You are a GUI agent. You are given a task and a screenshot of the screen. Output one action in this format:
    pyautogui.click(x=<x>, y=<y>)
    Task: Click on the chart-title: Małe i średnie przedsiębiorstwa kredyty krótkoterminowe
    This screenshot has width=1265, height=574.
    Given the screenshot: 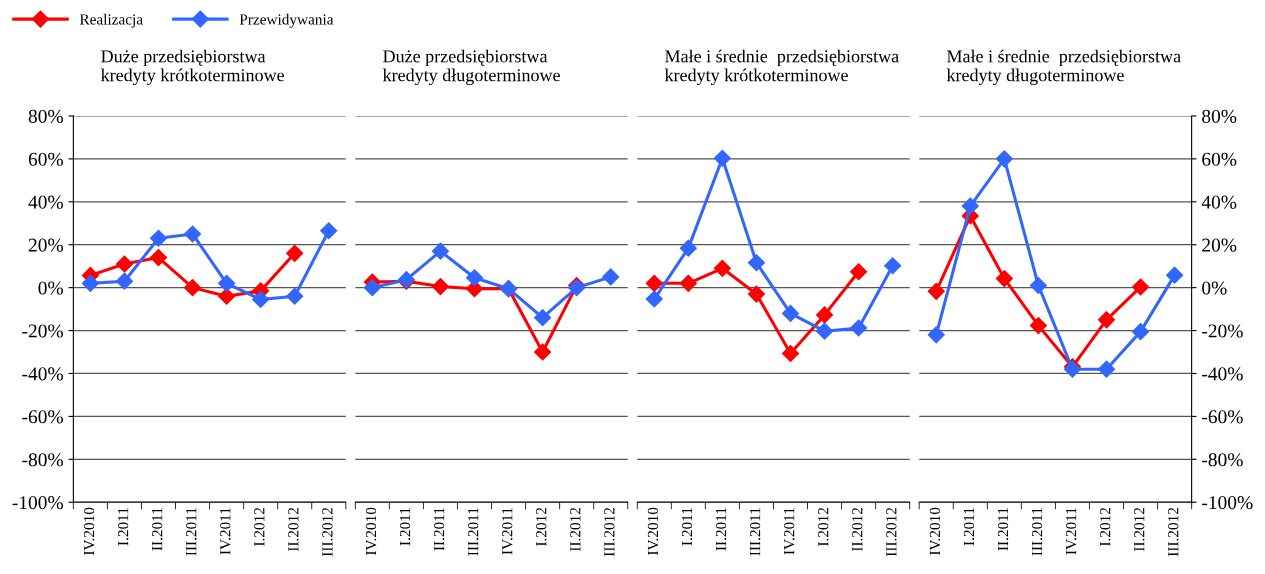 What is the action you would take?
    pyautogui.click(x=781, y=67)
    